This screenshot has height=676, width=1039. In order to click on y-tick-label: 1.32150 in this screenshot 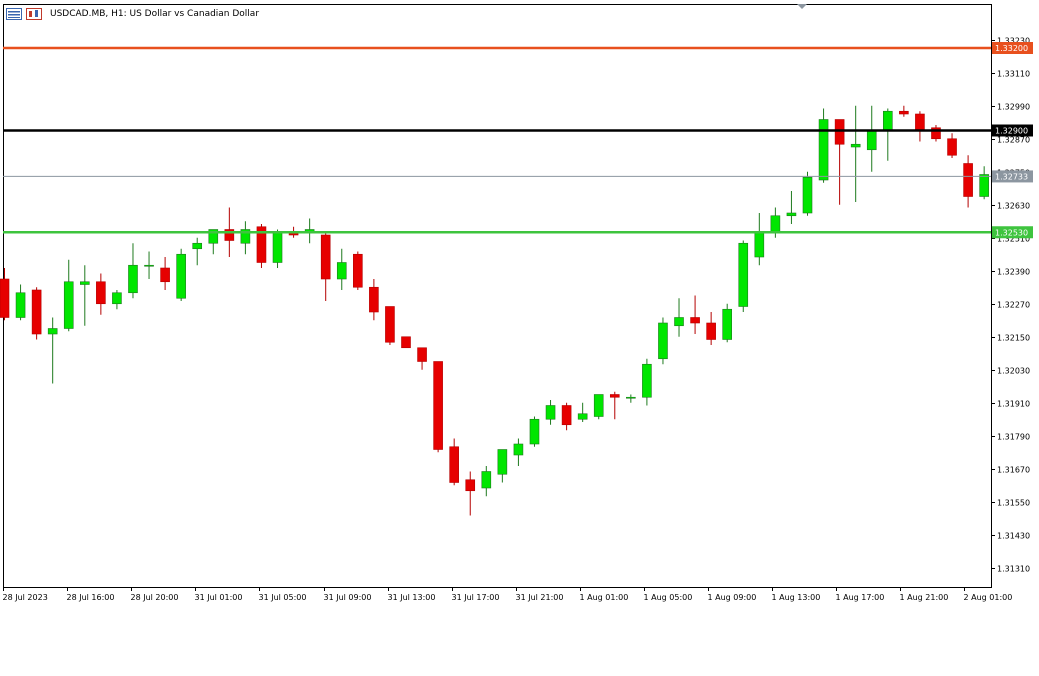, I will do `click(1013, 338)`.